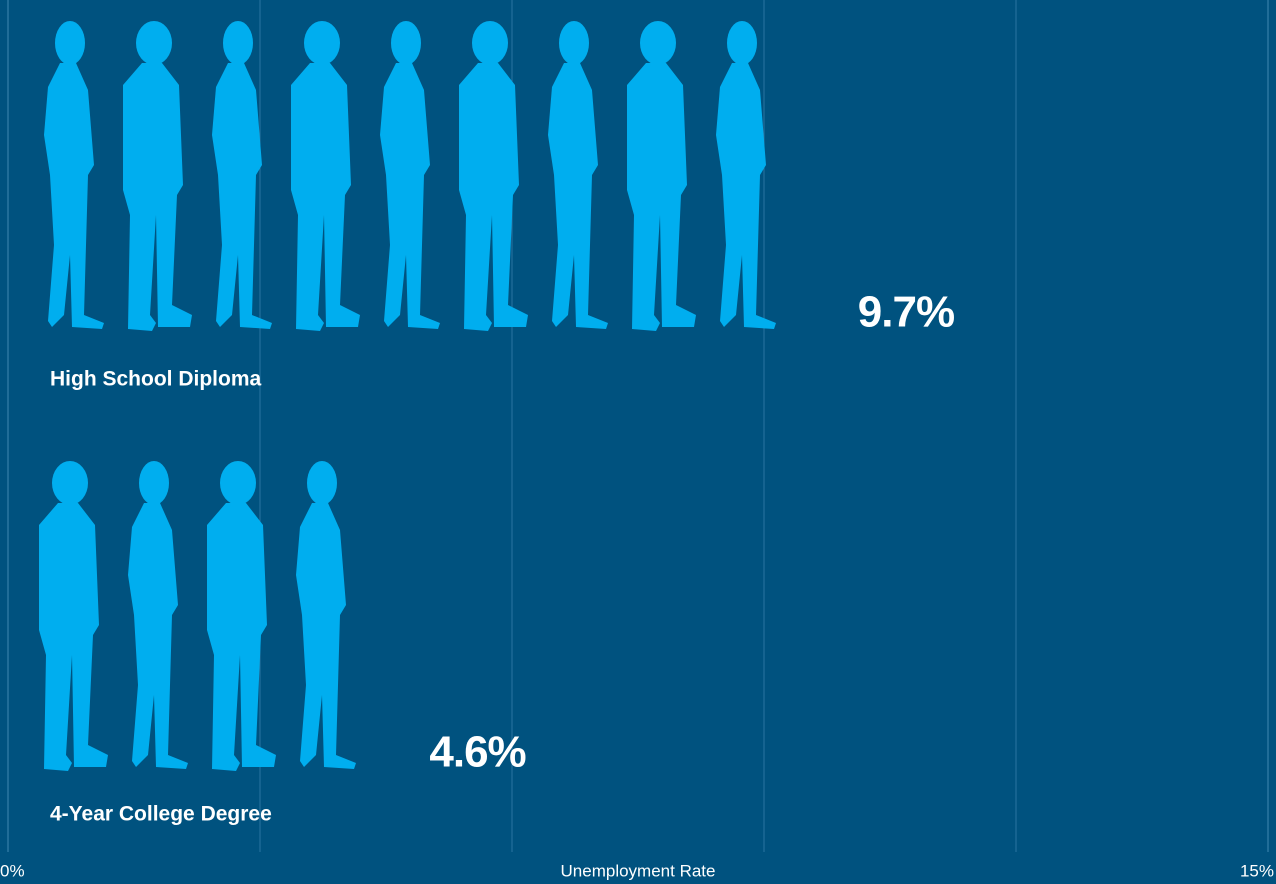 The image size is (1276, 884). I want to click on x-tick-label: 15%, so click(1257, 870).